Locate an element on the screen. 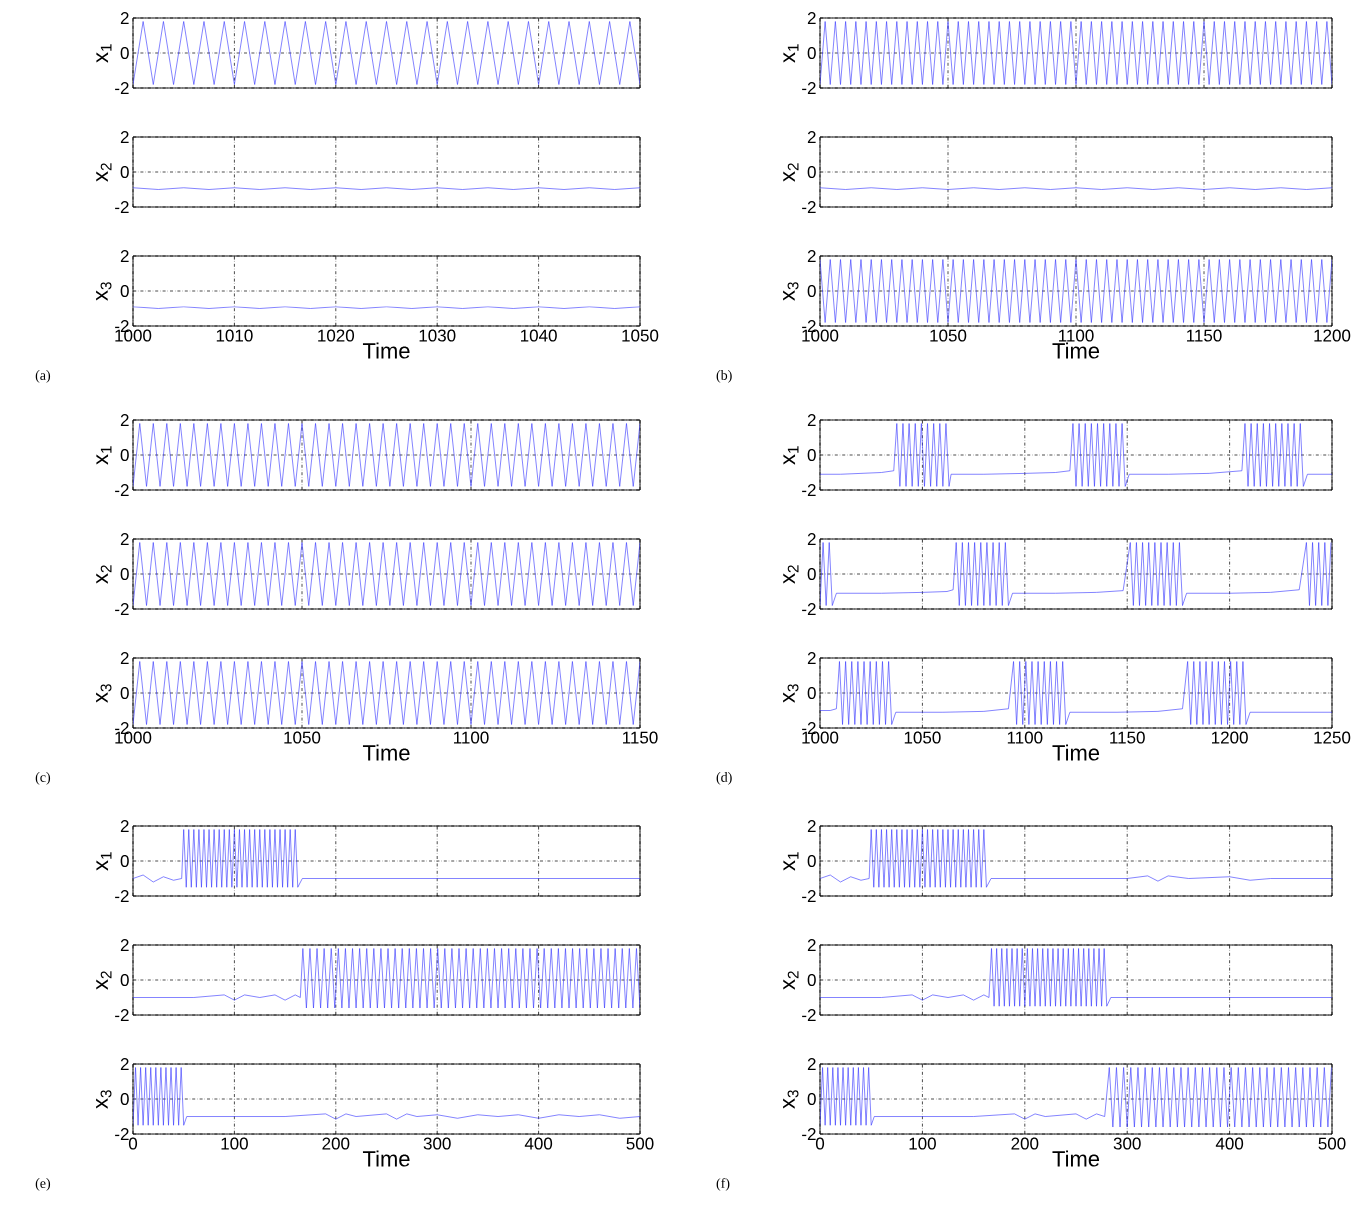  text: (d) is located at coordinates (724, 778).